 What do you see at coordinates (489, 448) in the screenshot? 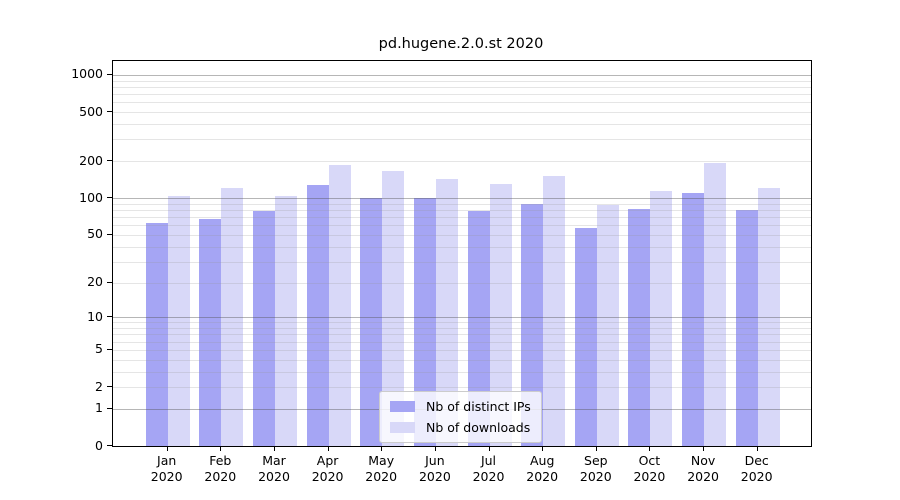
I see `x-tick-jul` at bounding box center [489, 448].